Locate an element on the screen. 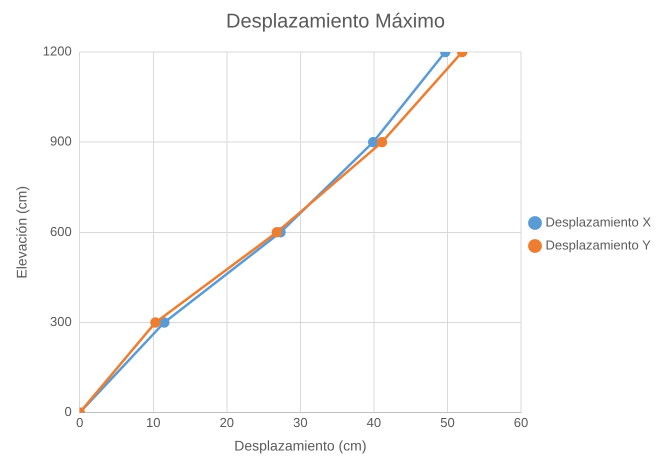 This screenshot has width=671, height=469. y-axis-title: Elevación (cm) is located at coordinates (21, 232).